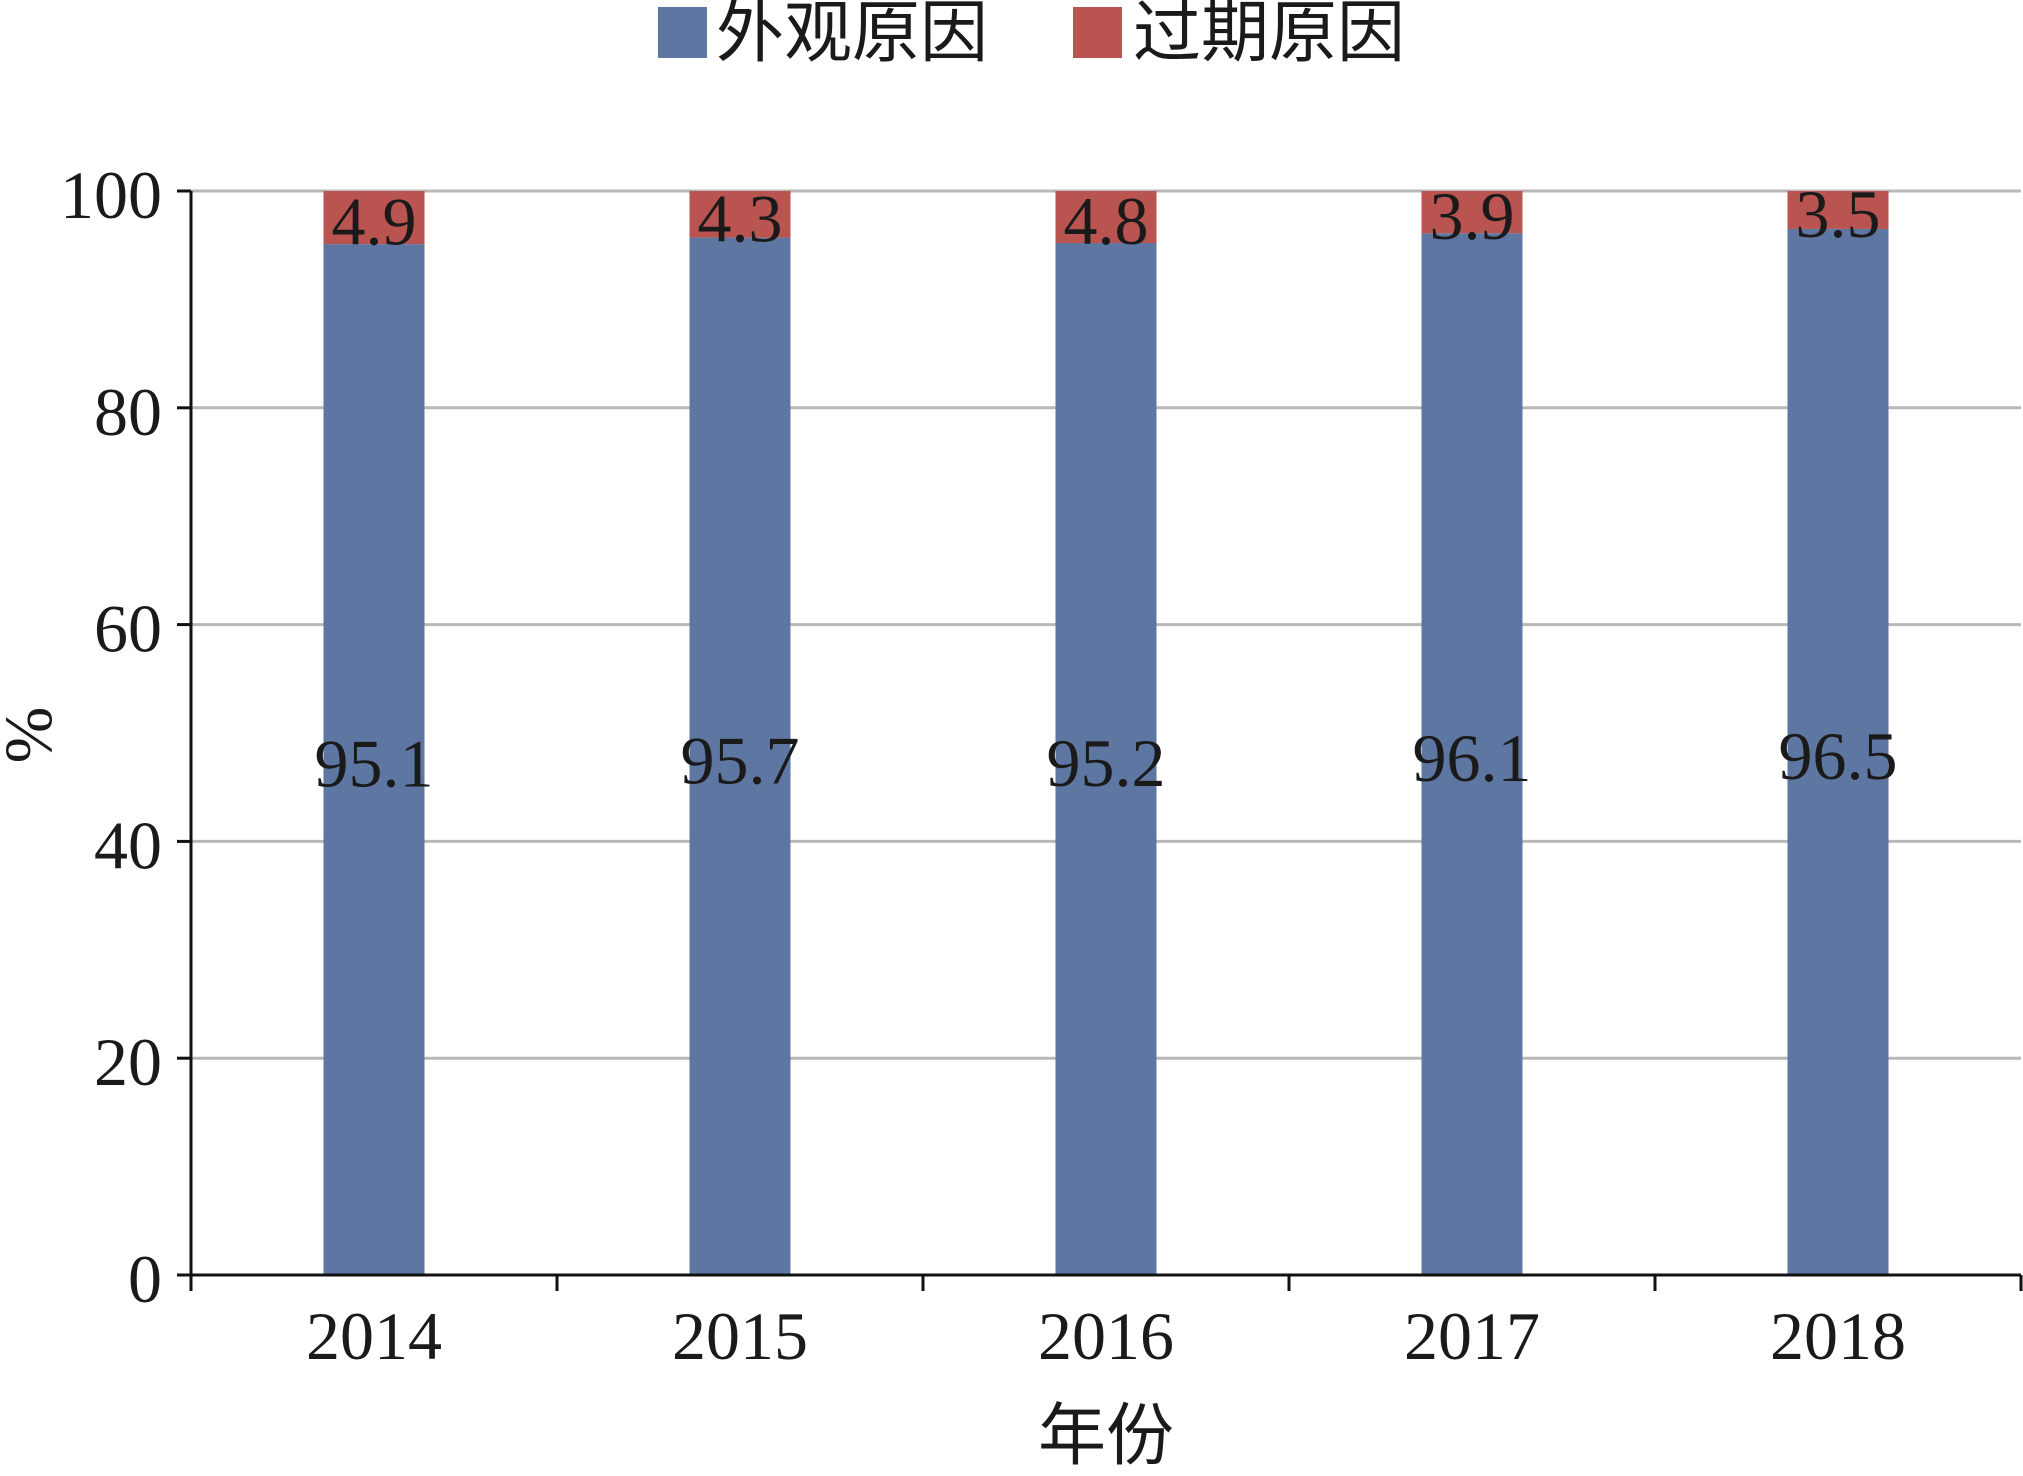 Image resolution: width=2023 pixels, height=1476 pixels. Describe the element at coordinates (1106, 217) in the screenshot. I see `bar-expired-2016` at that location.